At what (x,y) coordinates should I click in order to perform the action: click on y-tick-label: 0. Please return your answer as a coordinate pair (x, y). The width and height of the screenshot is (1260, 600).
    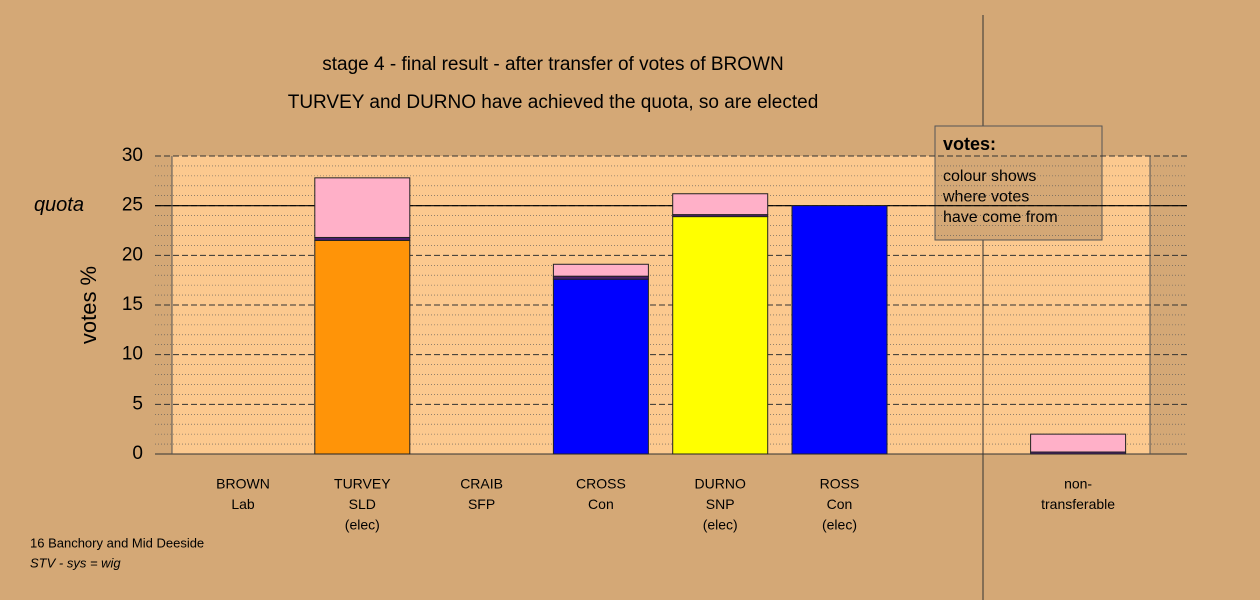
    Looking at the image, I should click on (137, 453).